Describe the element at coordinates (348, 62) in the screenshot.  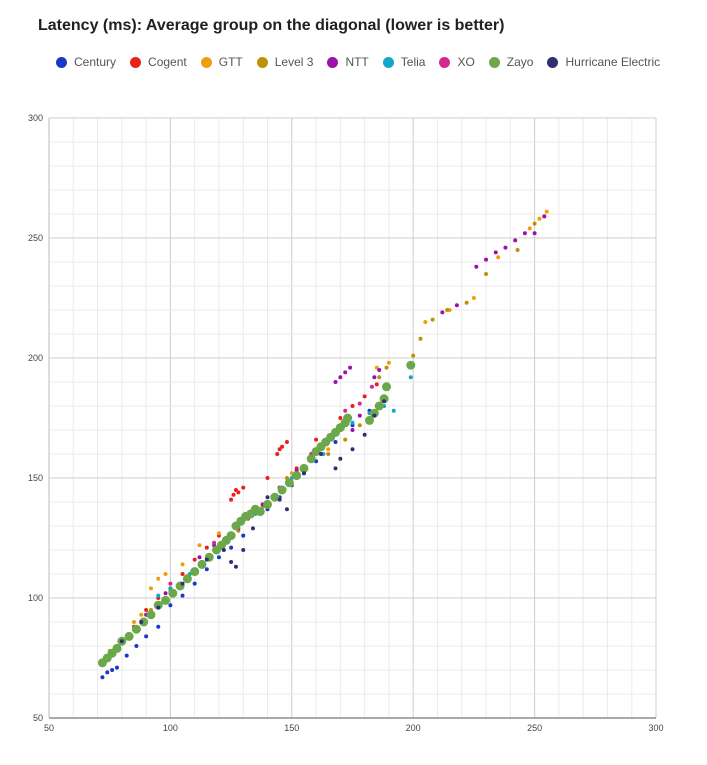
I see `legend-item-4: NTT` at that location.